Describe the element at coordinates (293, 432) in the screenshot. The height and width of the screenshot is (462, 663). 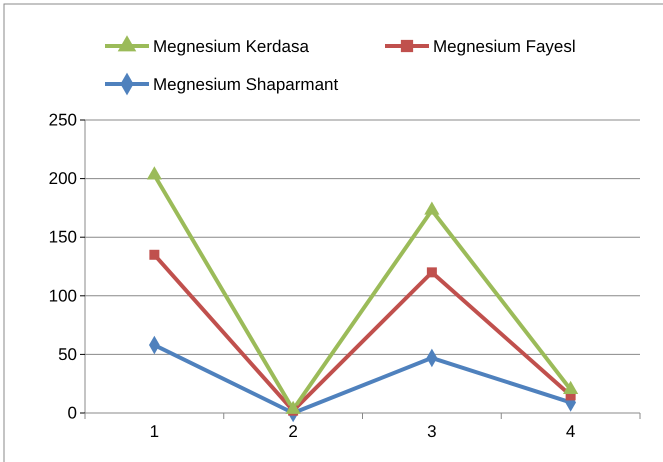
I see `x-tick-label: 2` at that location.